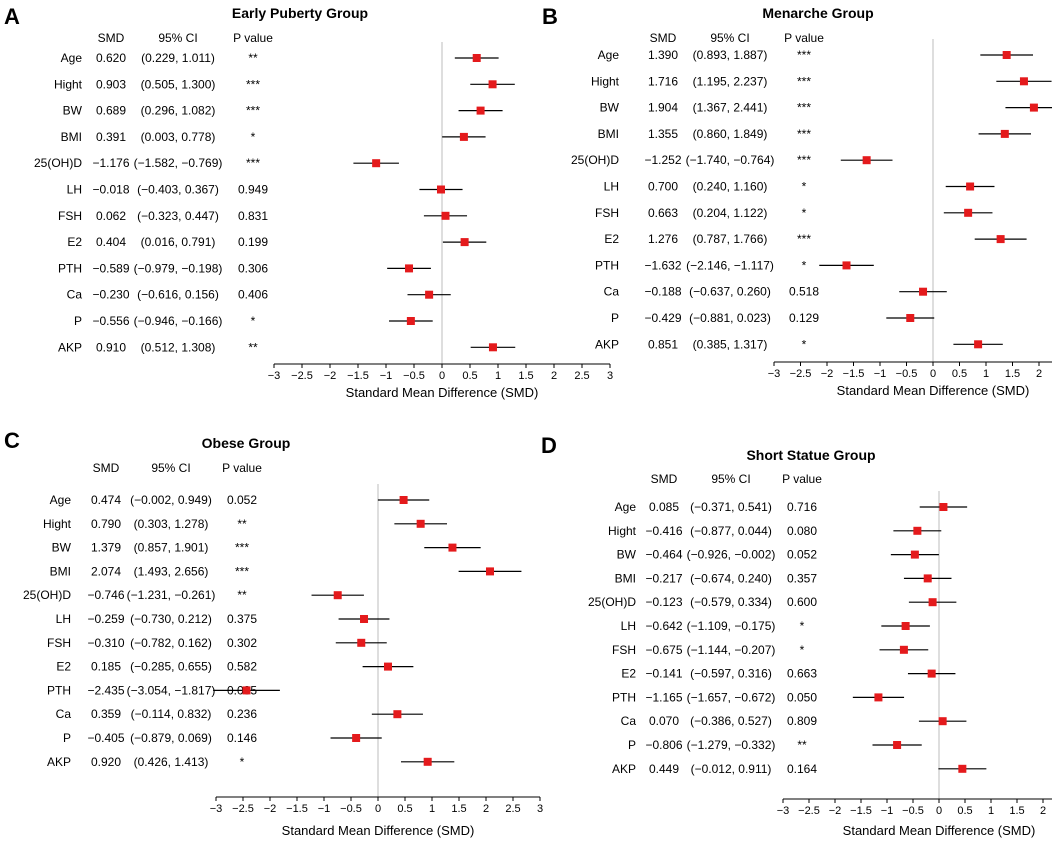 This screenshot has height=847, width=1052. I want to click on row-smd: −1.252, so click(662, 160).